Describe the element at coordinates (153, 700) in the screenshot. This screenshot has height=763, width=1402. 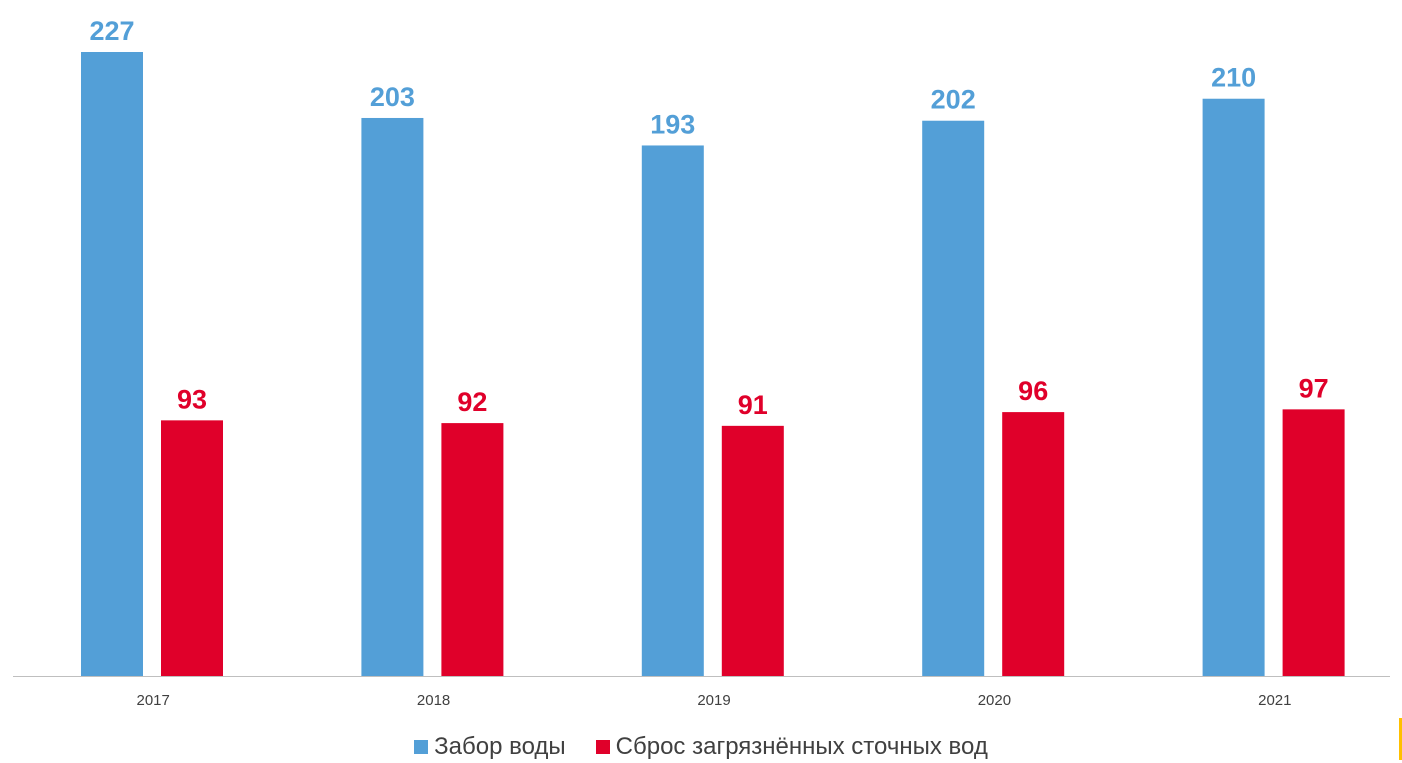
I see `x-tick-label-2017: 2017` at that location.